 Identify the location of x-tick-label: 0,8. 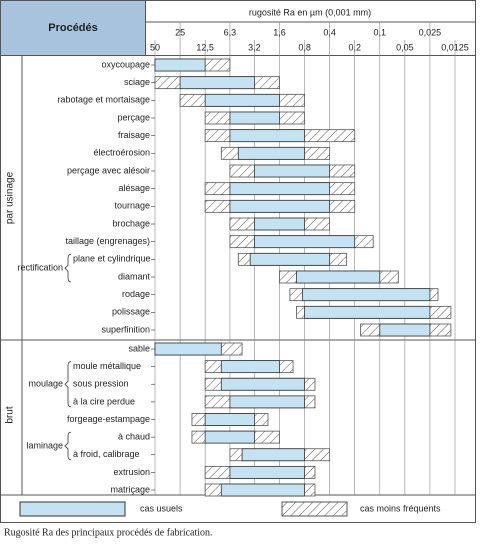
(304, 47).